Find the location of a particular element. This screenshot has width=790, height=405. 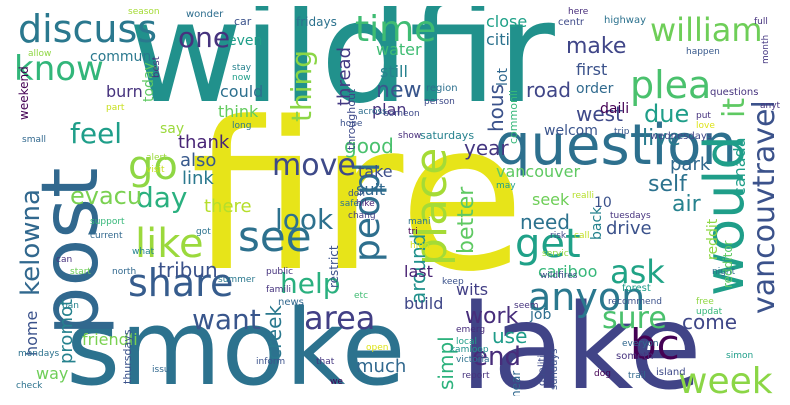

word-want: want is located at coordinates (226, 319).